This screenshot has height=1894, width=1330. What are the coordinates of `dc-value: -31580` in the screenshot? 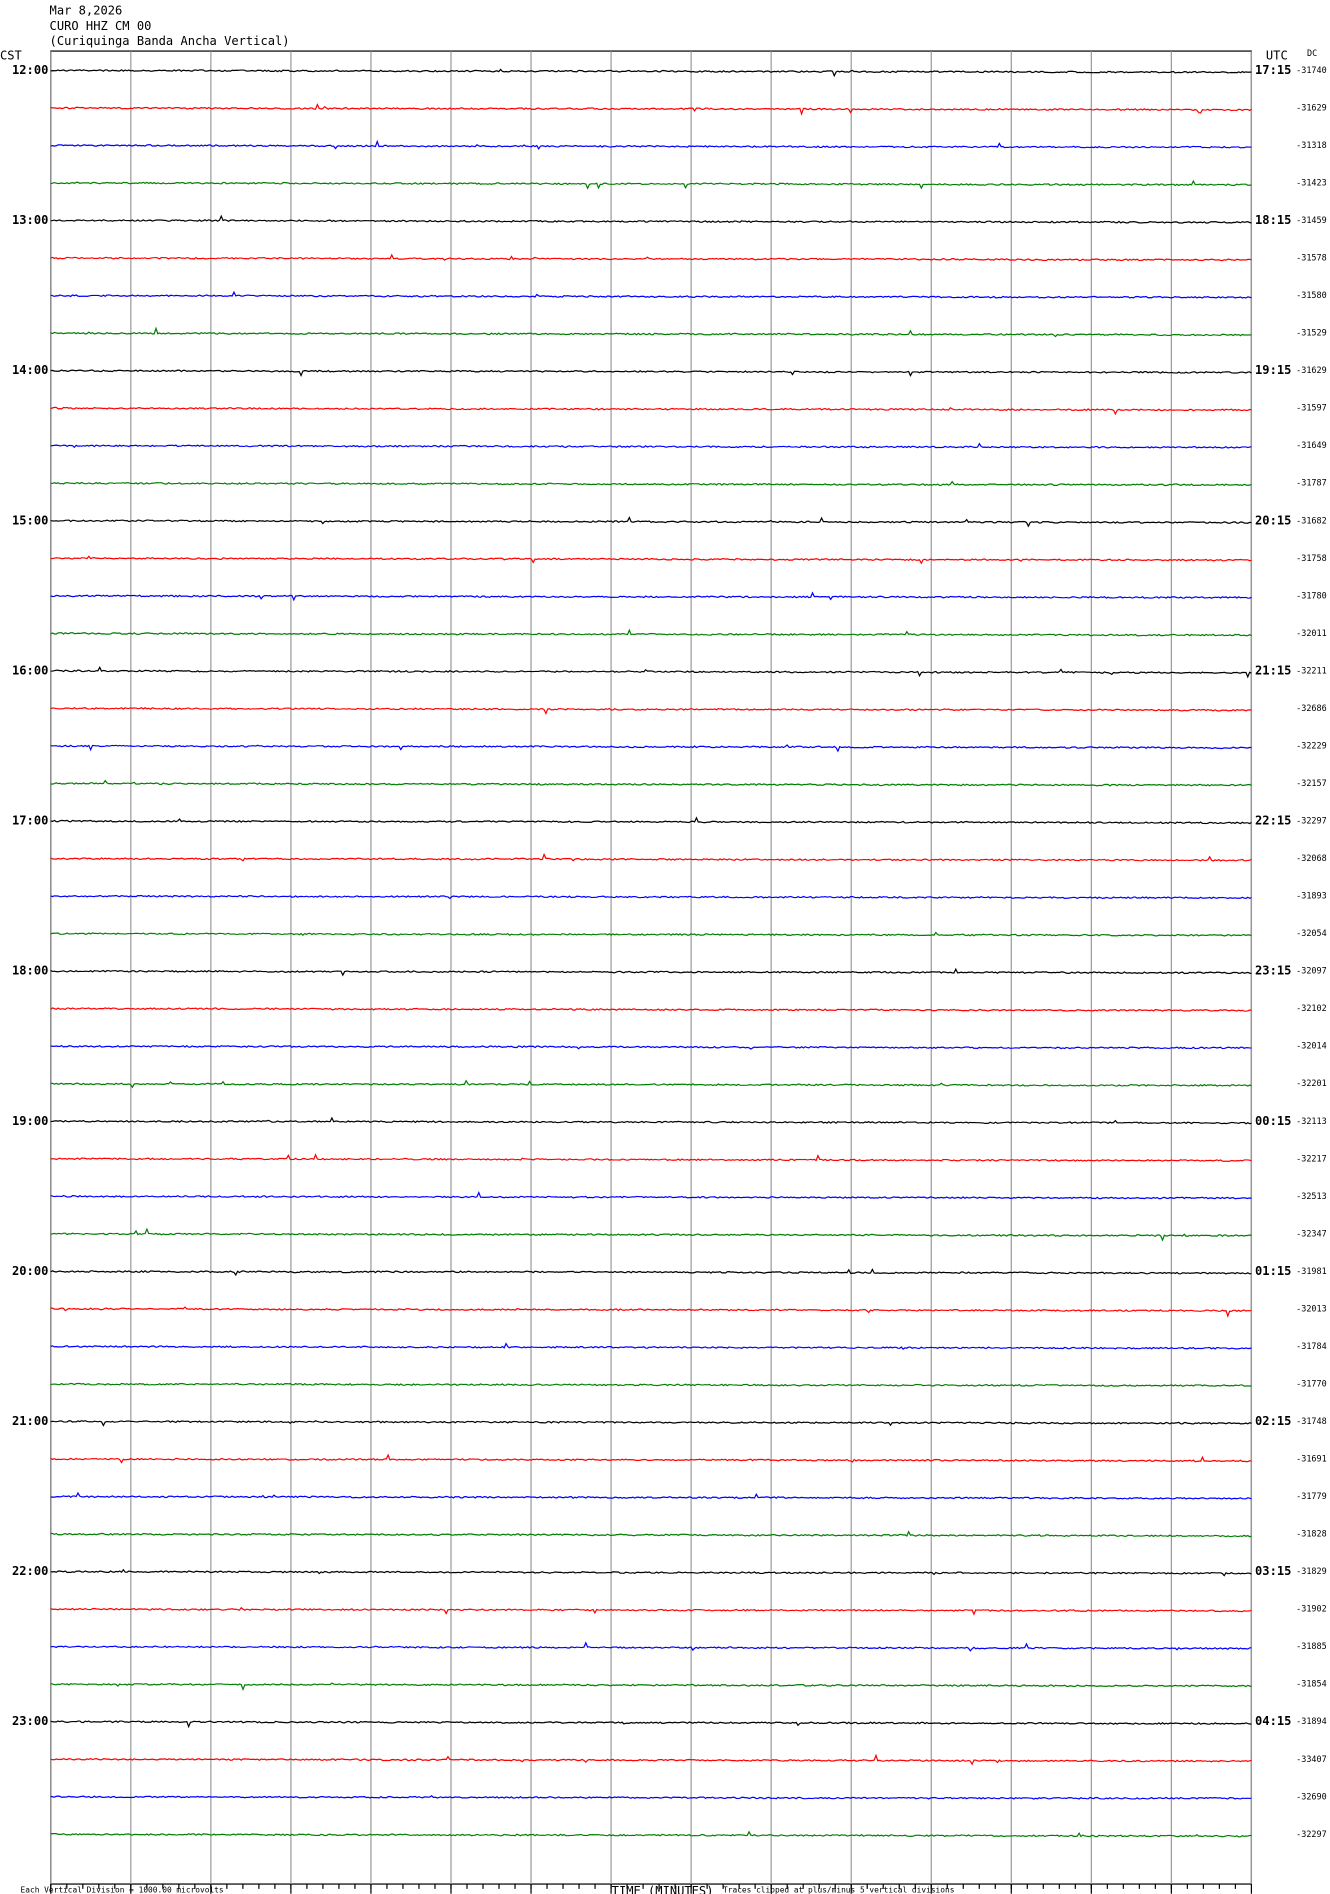 It's located at (1311, 295).